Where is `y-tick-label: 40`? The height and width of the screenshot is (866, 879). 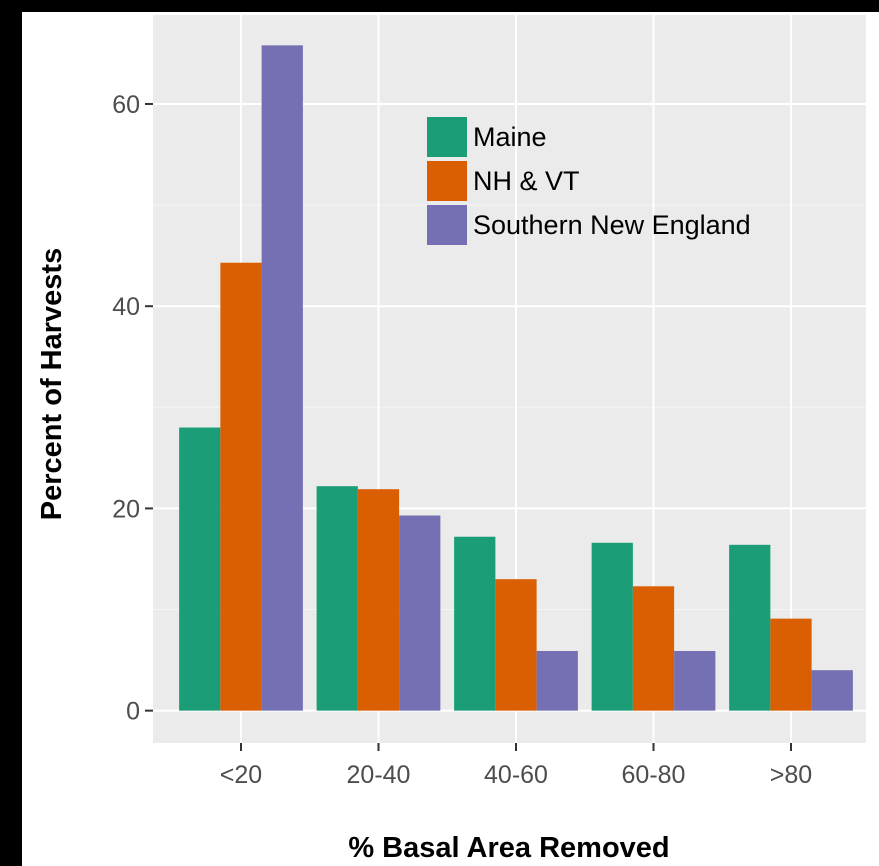 y-tick-label: 40 is located at coordinates (126, 307).